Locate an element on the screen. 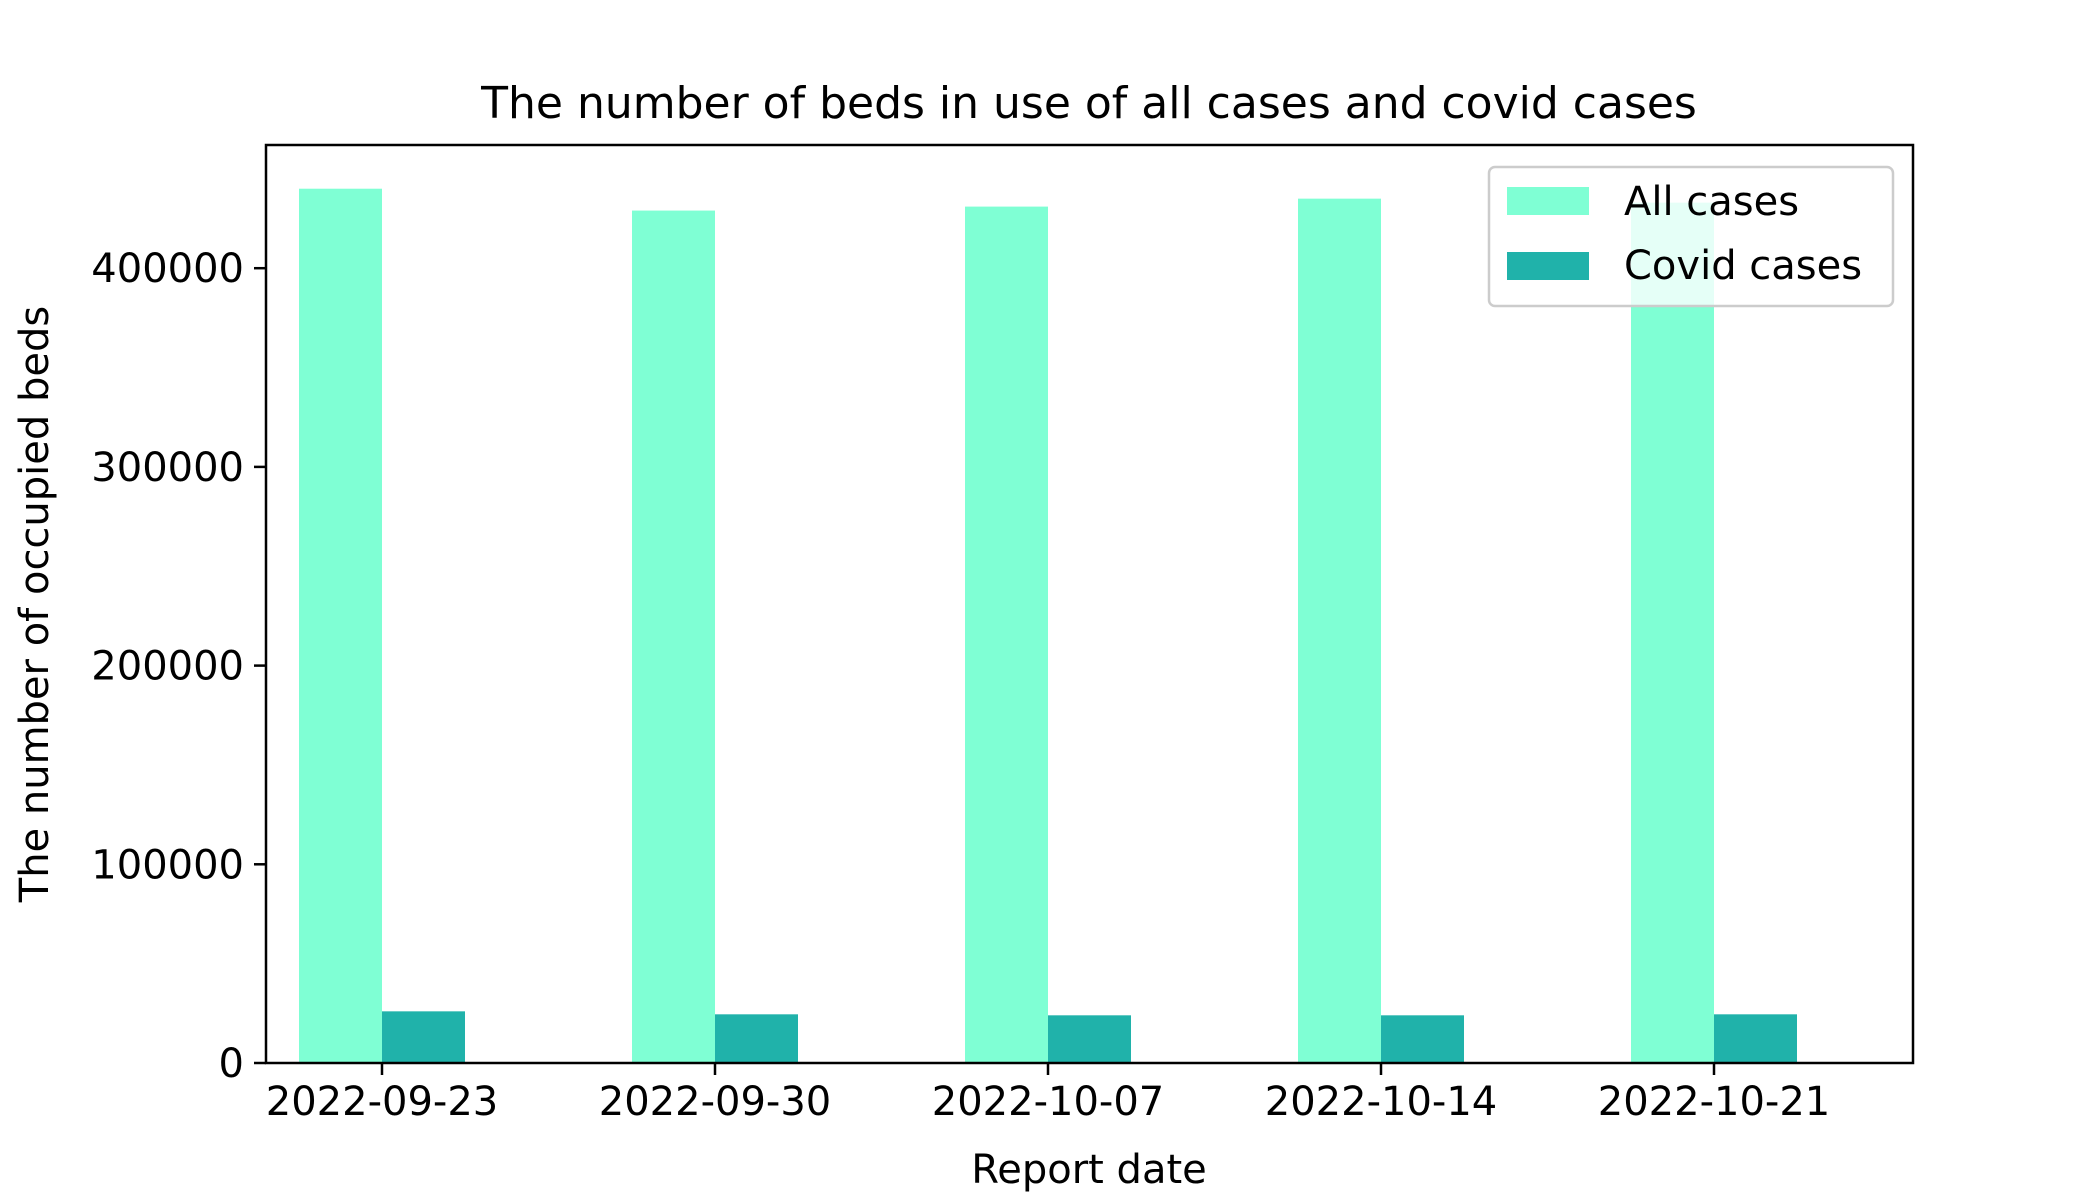  legend: All cases Covid cases is located at coordinates (1691, 236).